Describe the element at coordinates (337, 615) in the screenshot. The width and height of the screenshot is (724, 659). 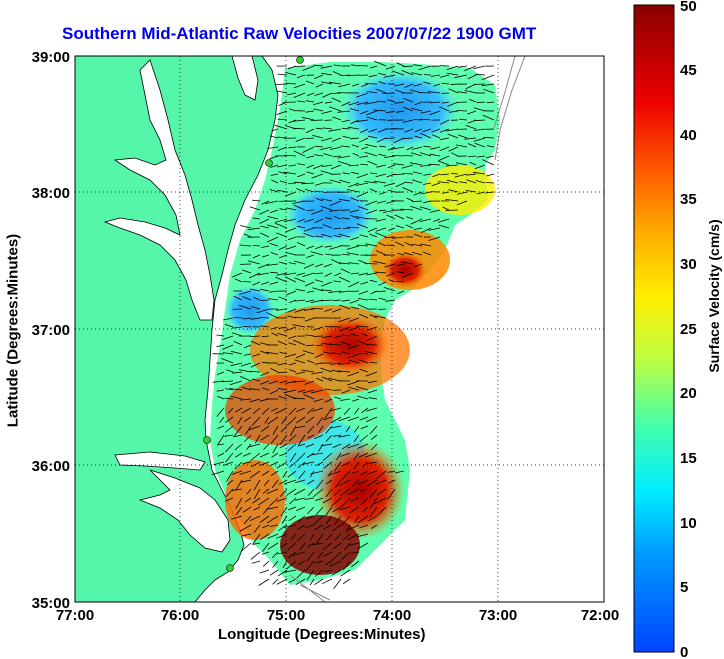
I see `x-axis: 77:00 76:00 75:00 74:00 73:00 72:00` at that location.